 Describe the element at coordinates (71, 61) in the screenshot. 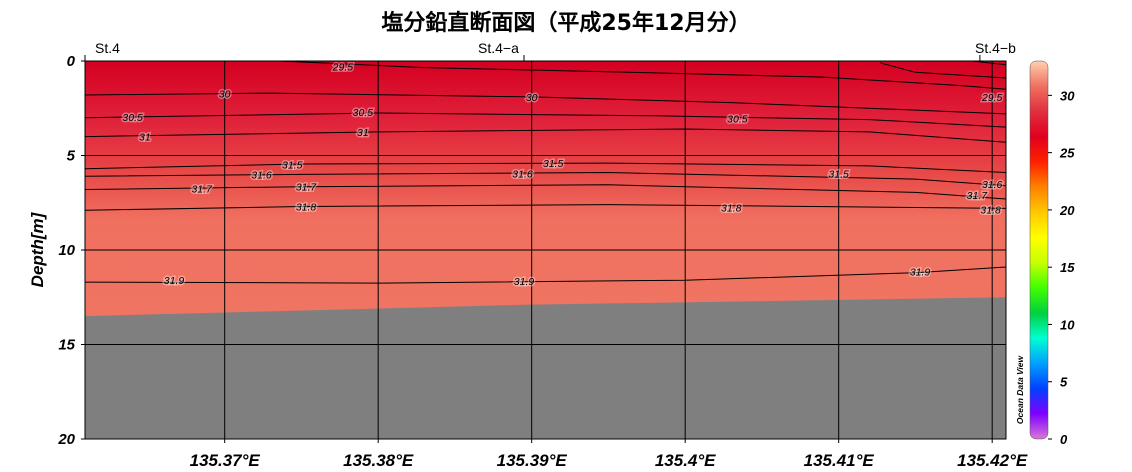

I see `y-tick-label: 0` at that location.